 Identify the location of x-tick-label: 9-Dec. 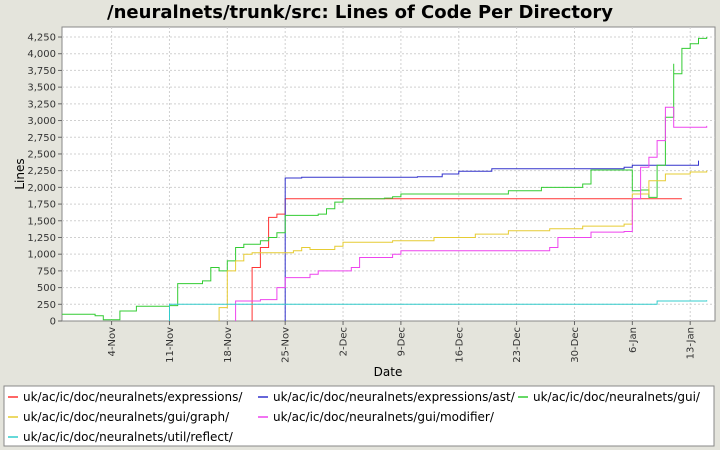
(401, 341).